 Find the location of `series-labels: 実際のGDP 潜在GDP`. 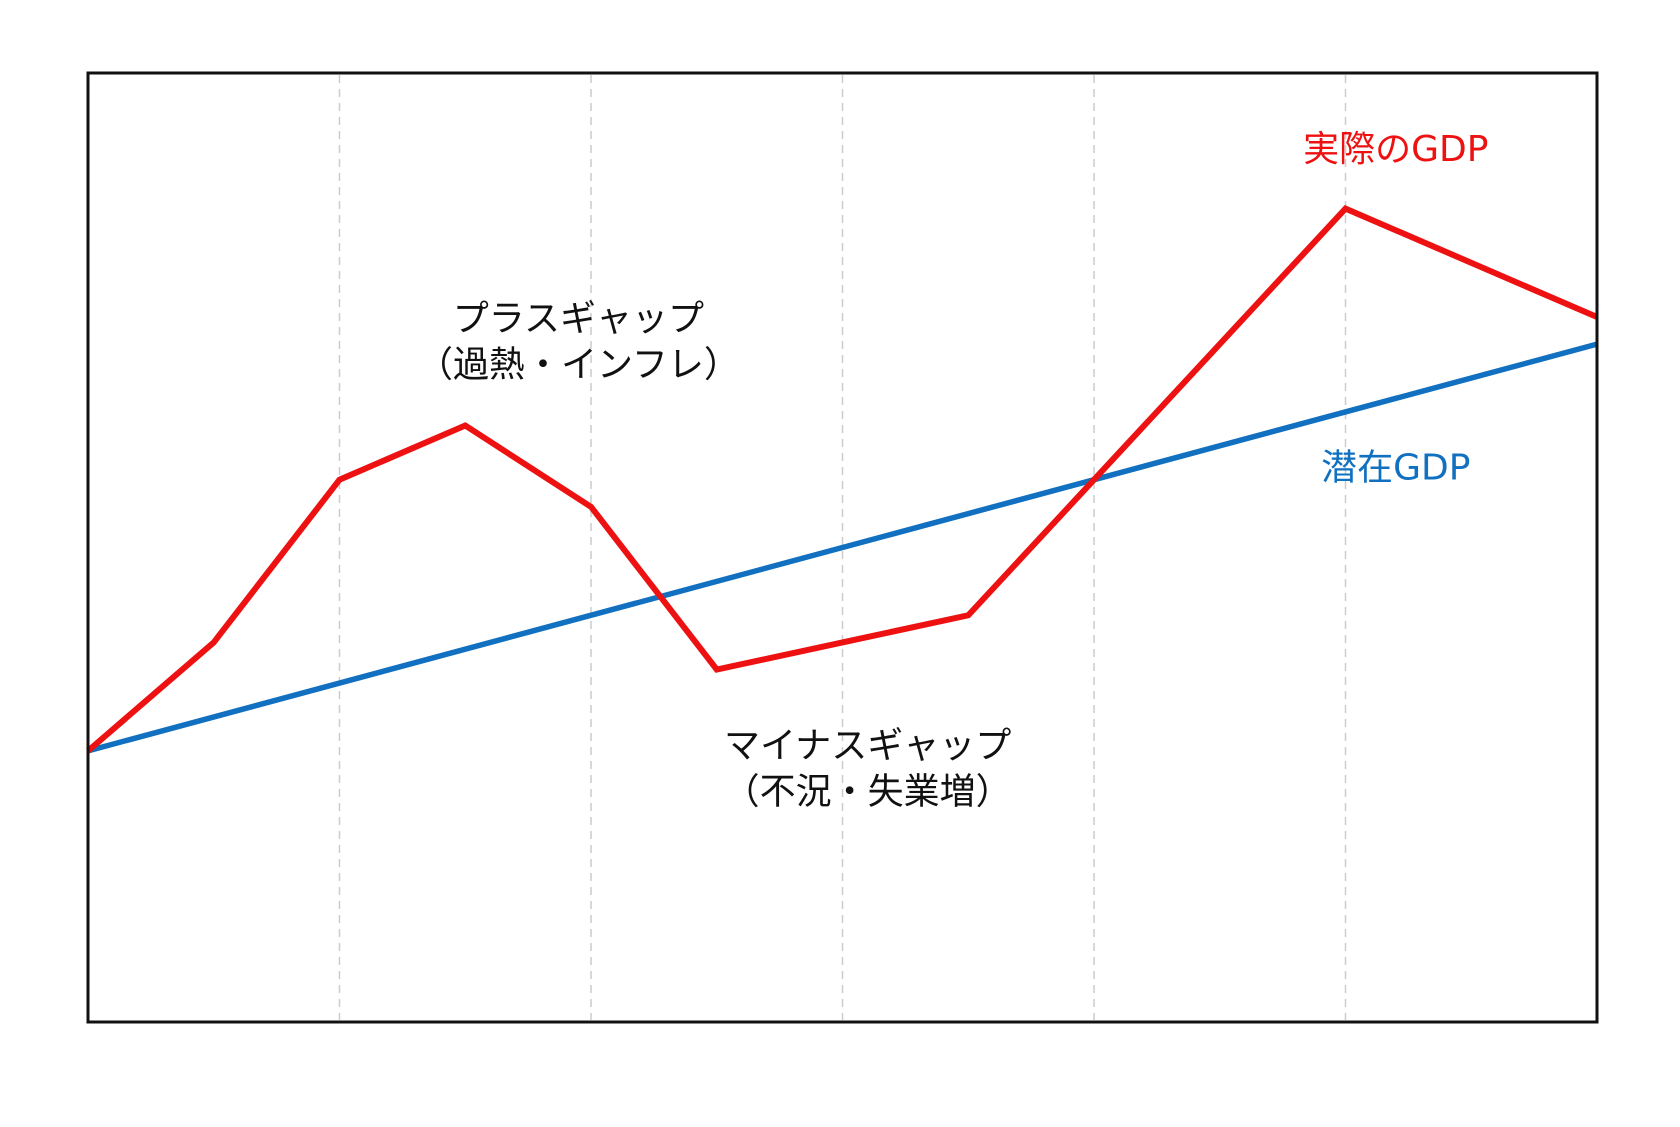

series-labels: 実際のGDP 潜在GDP is located at coordinates (1395, 309).